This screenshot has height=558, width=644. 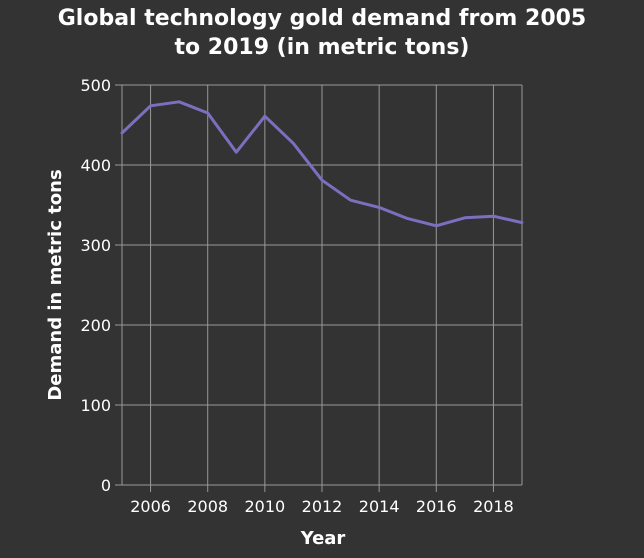 What do you see at coordinates (95, 405) in the screenshot?
I see `y-tick-label: 100` at bounding box center [95, 405].